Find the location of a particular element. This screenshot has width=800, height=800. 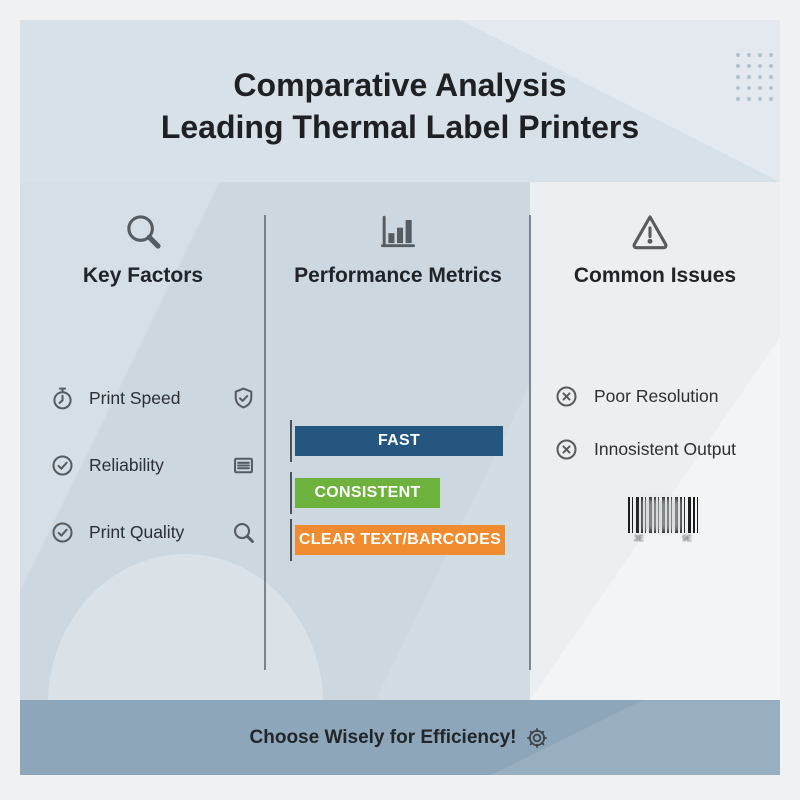

barcode-bars is located at coordinates (663, 515).